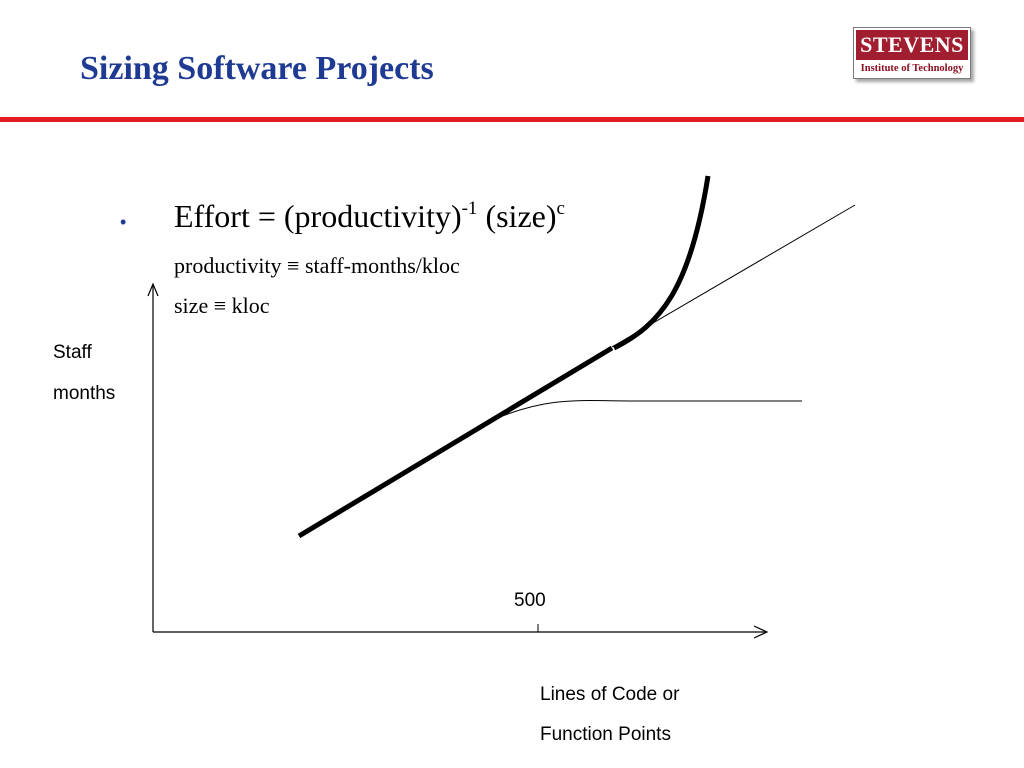 The image size is (1024, 768). I want to click on x-tick-label-500: 500, so click(530, 600).